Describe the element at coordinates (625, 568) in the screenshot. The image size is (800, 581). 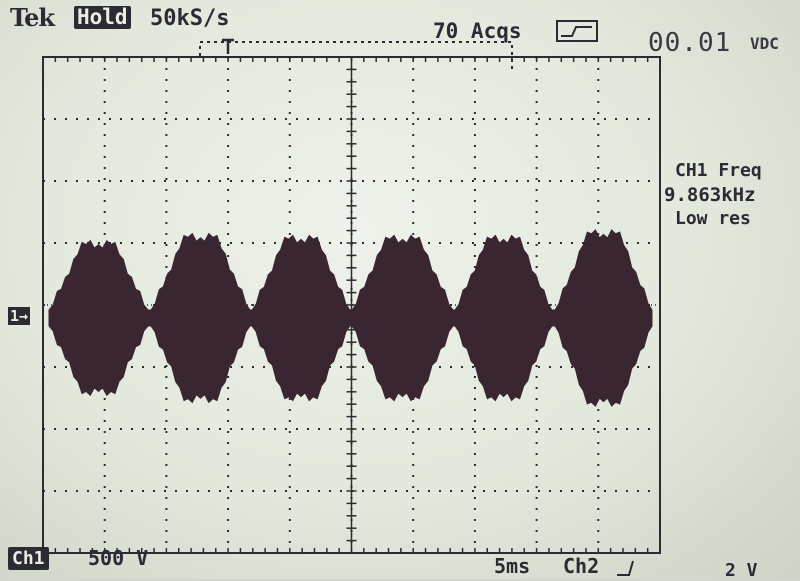
I see `rising-edge-icon` at that location.